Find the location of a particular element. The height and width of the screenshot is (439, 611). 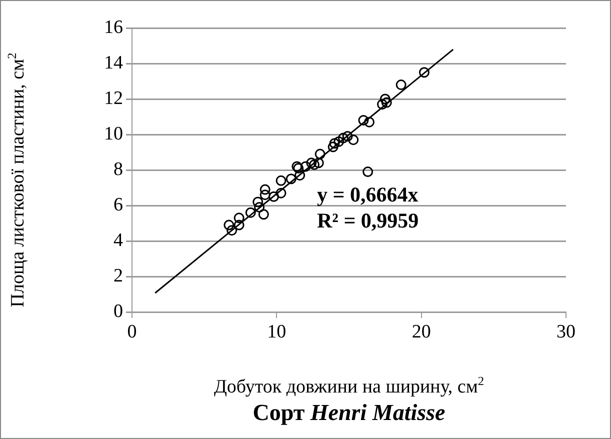

y-tick-label: 8 is located at coordinates (118, 169).